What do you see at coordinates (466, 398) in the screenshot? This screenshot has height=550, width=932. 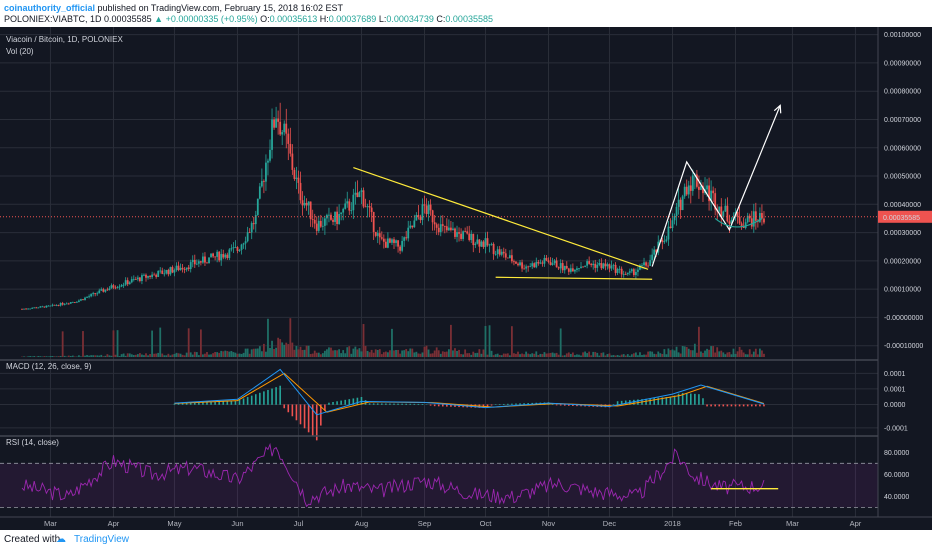 I see `pane-separators` at bounding box center [466, 398].